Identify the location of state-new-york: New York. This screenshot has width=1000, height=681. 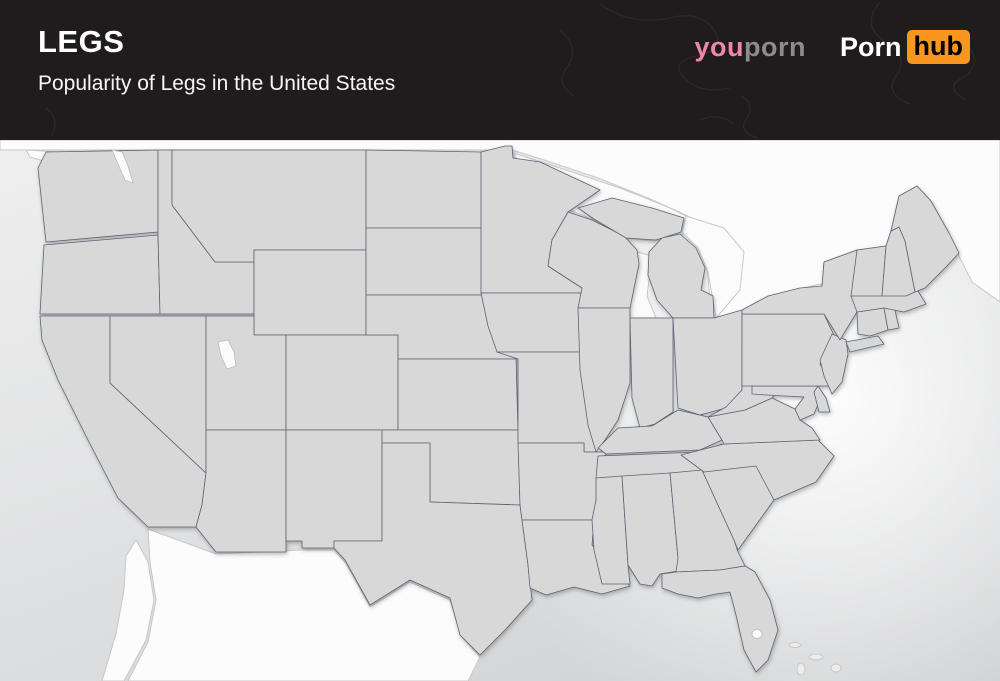
(813, 301).